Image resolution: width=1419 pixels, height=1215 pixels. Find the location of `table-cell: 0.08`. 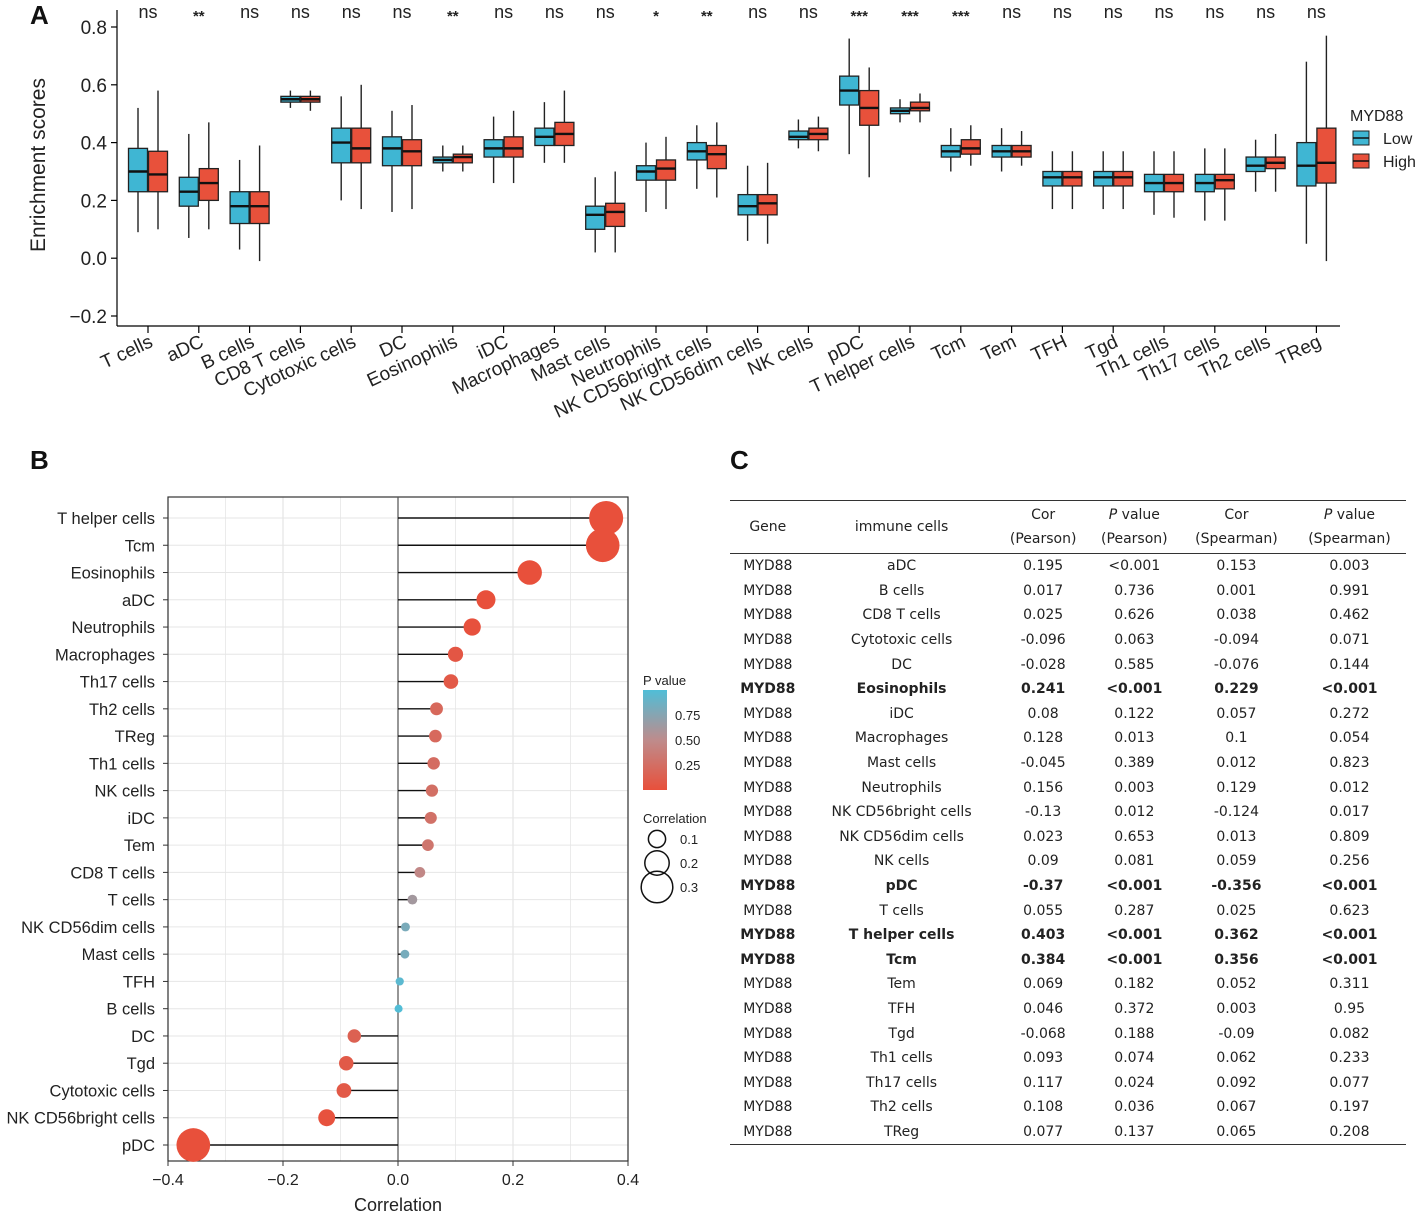

table-cell: 0.08 is located at coordinates (1043, 713).